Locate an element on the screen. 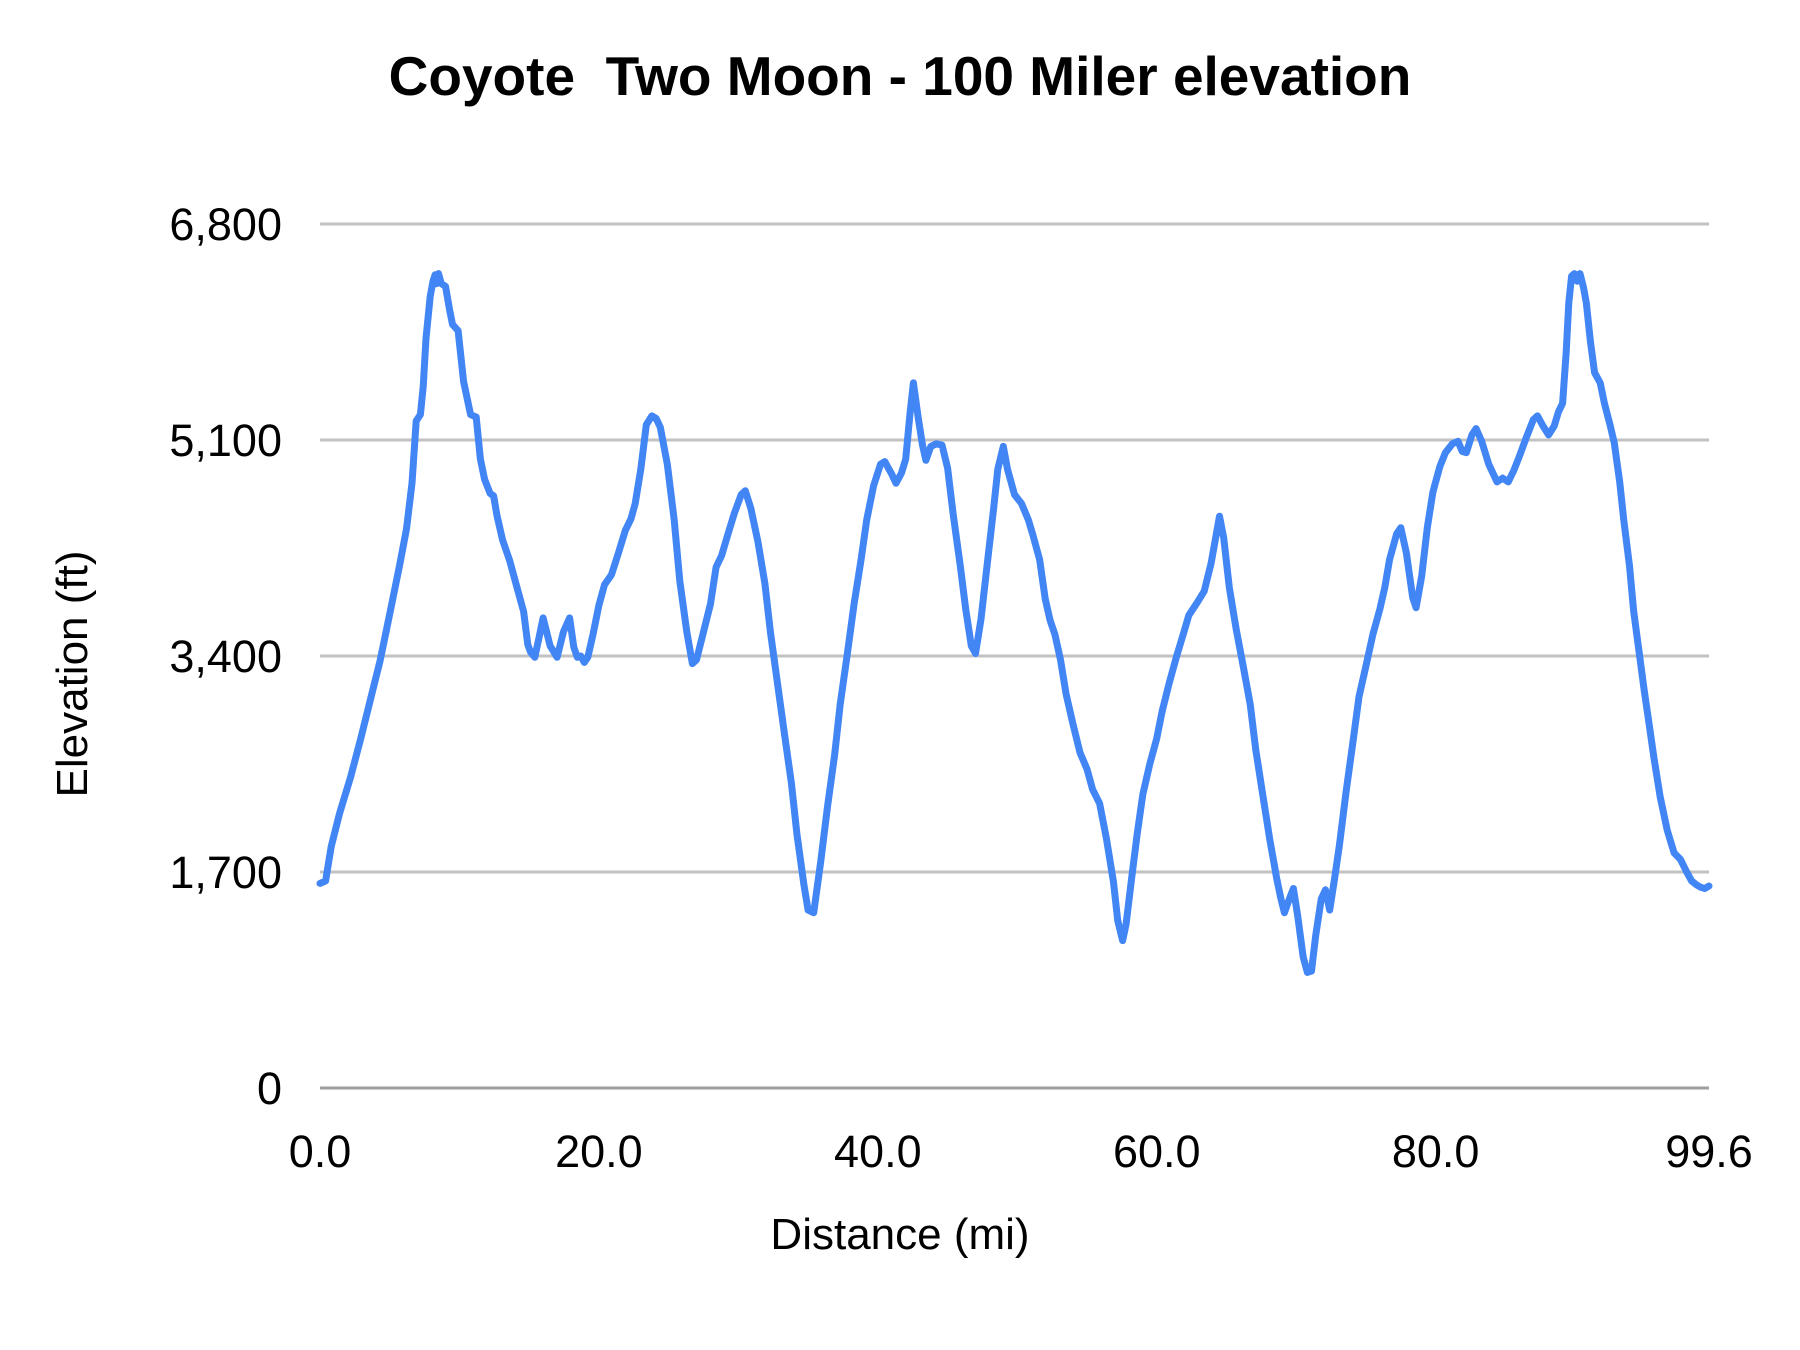 Image resolution: width=1800 pixels, height=1350 pixels. x-tick-label: 80.0 is located at coordinates (1436, 1151).